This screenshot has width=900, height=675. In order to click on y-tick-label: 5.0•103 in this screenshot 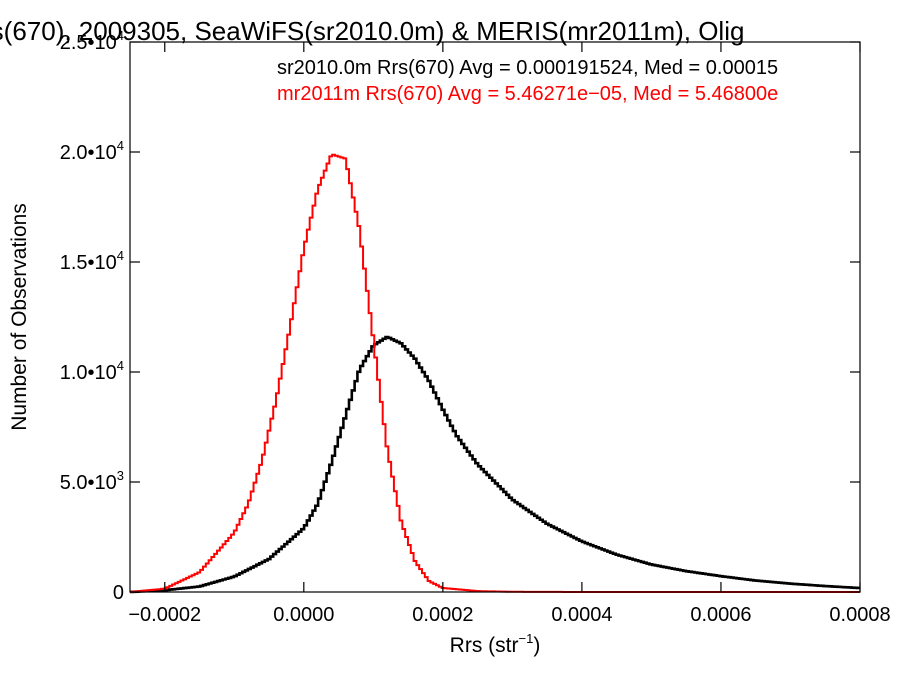, I will do `click(92, 481)`.